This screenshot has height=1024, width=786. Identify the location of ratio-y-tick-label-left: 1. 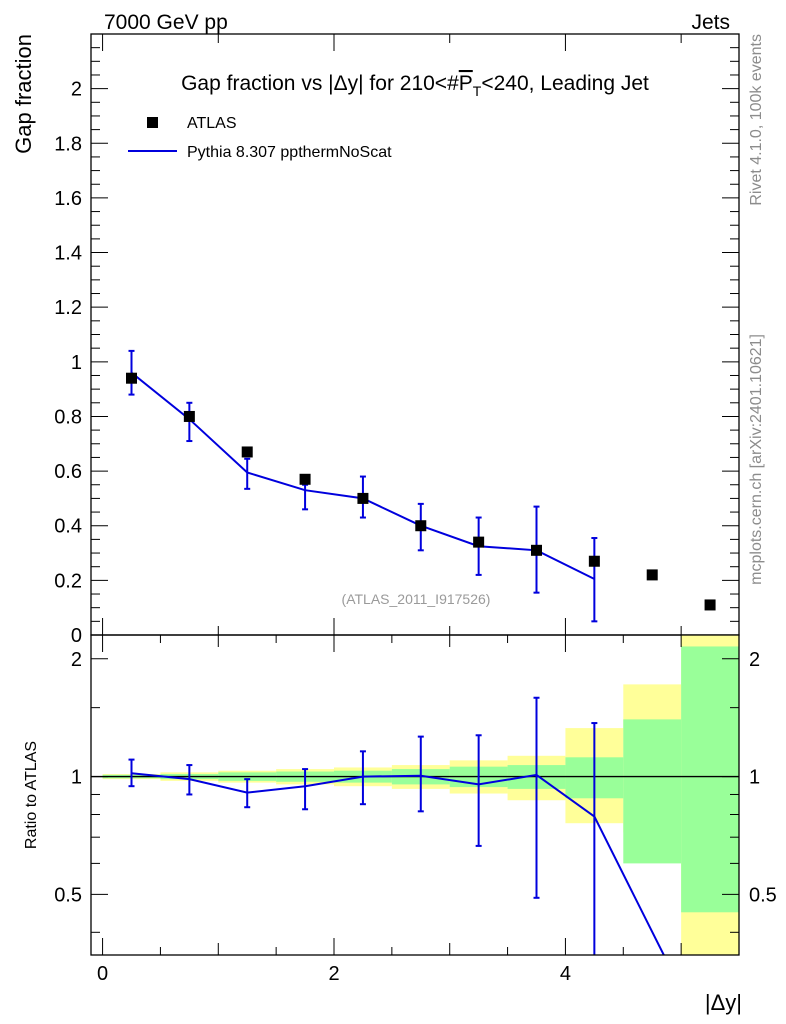
(76, 778).